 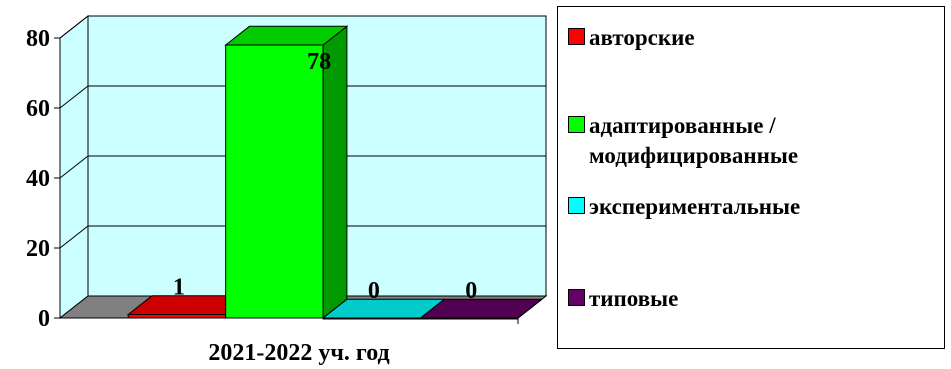 I want to click on y-tick-label: 80, so click(x=38, y=39).